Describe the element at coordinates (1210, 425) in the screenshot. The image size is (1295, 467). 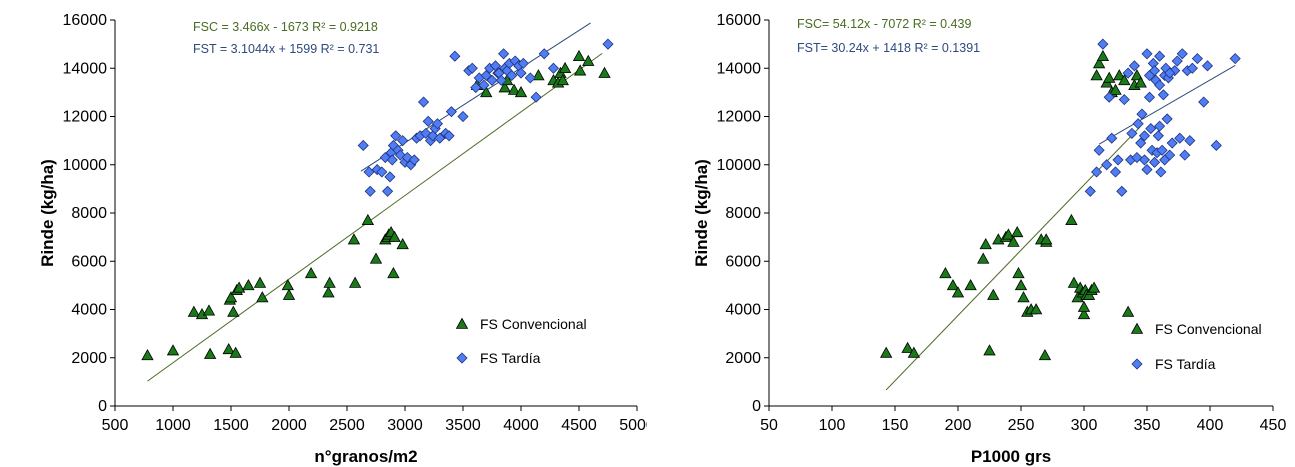
I see `x-tick-label: 400` at that location.